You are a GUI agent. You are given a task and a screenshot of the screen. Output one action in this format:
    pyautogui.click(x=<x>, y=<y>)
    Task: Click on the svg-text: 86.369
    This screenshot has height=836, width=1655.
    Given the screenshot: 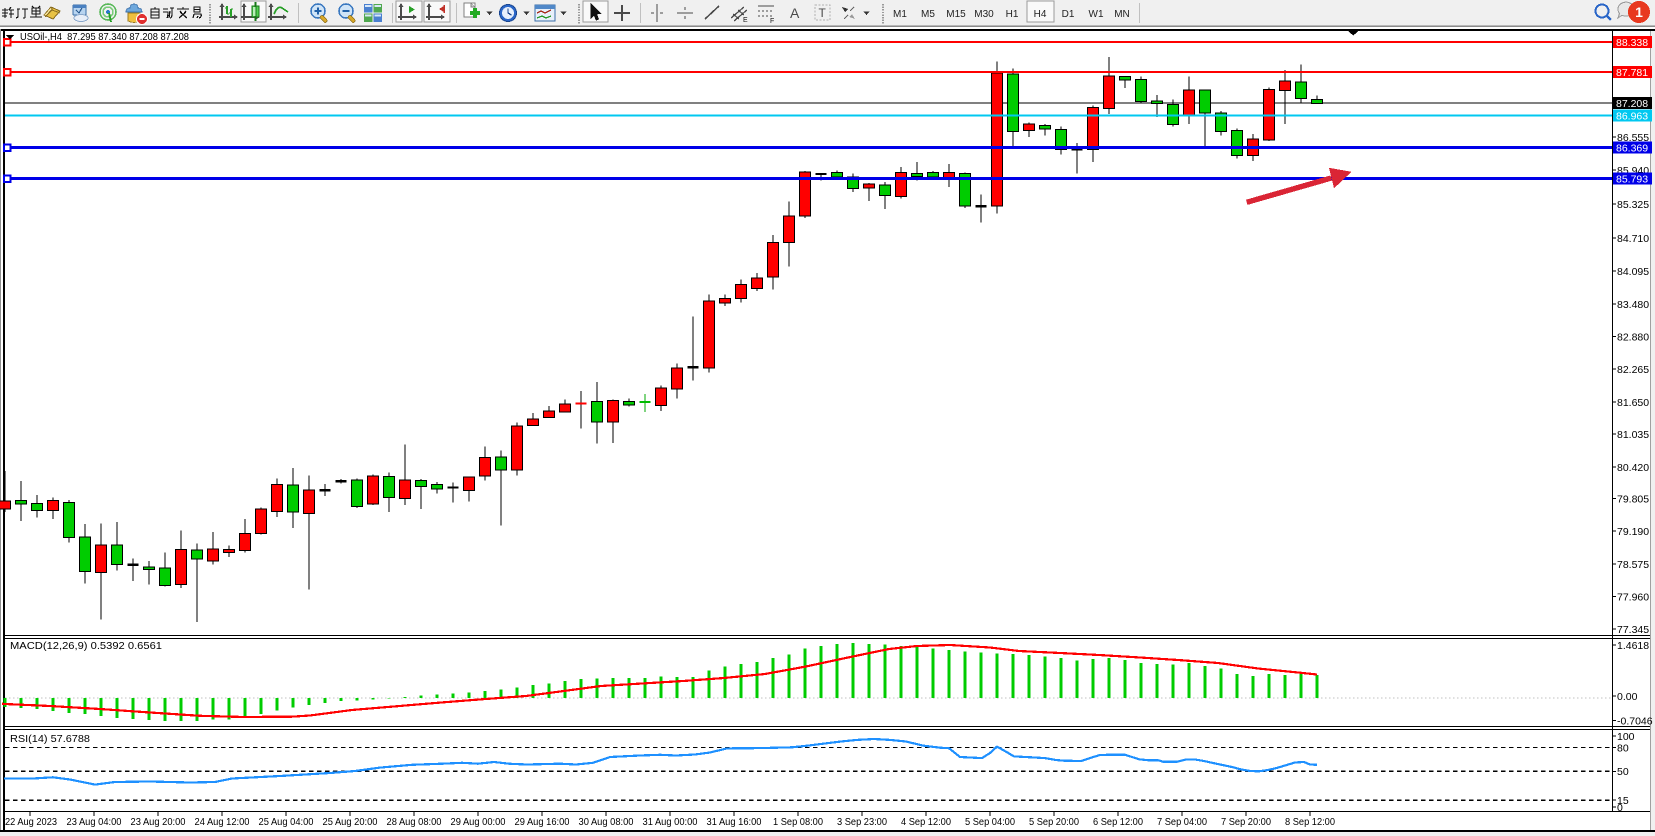 What is the action you would take?
    pyautogui.click(x=1632, y=149)
    